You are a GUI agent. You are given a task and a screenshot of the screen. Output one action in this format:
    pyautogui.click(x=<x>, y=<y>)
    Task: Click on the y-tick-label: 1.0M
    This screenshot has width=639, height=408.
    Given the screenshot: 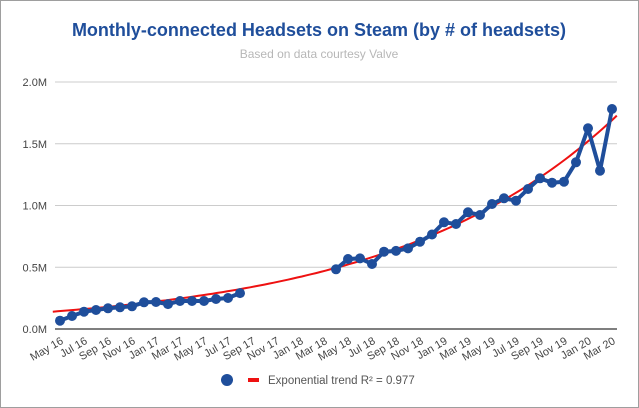 What is the action you would take?
    pyautogui.click(x=35, y=207)
    